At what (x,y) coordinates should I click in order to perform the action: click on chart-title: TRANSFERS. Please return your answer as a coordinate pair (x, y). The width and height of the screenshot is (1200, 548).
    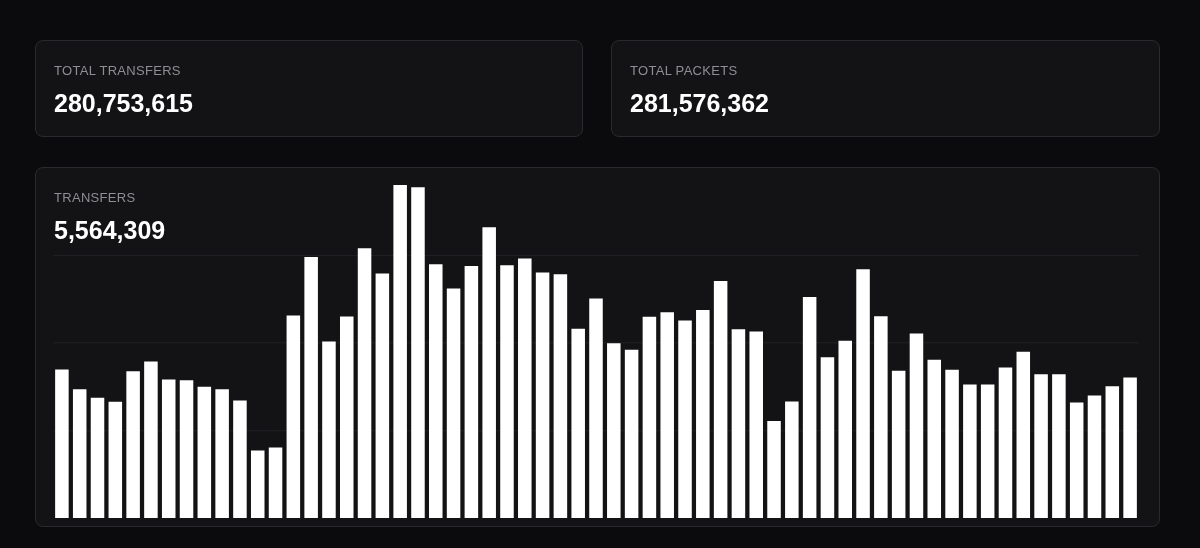
    Looking at the image, I should click on (95, 197).